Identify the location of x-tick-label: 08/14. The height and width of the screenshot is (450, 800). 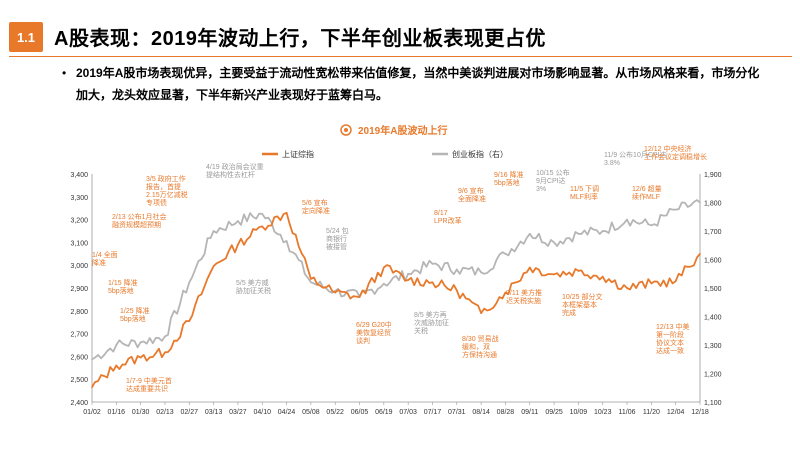
(481, 412).